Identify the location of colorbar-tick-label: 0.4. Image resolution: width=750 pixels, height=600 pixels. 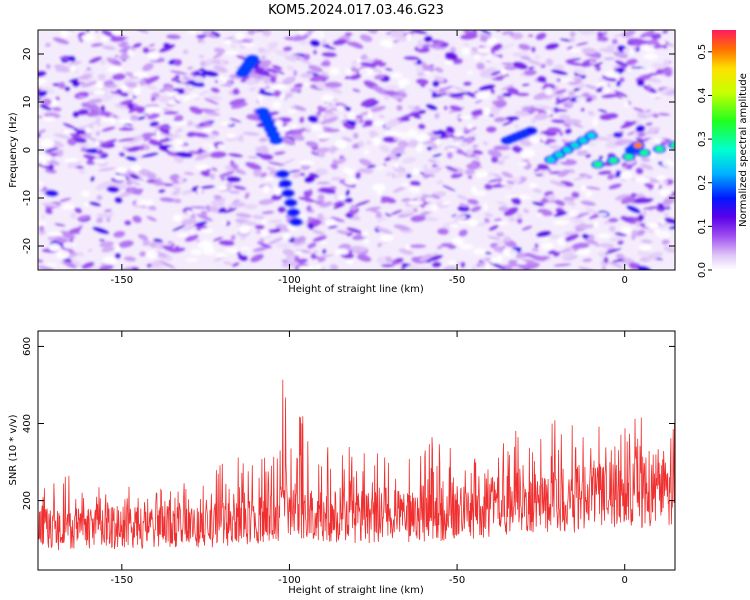
(702, 96).